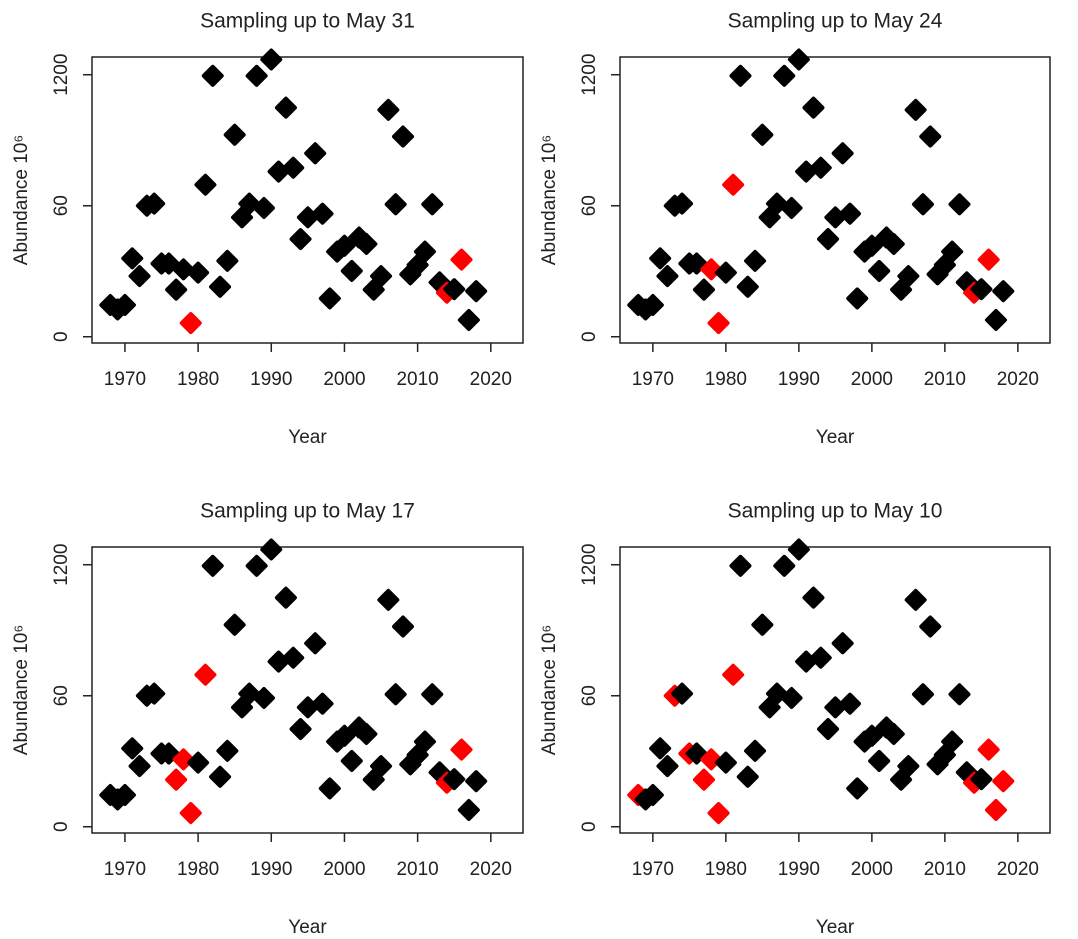  Describe the element at coordinates (344, 869) in the screenshot. I see `x-tick-label: 2000` at that location.